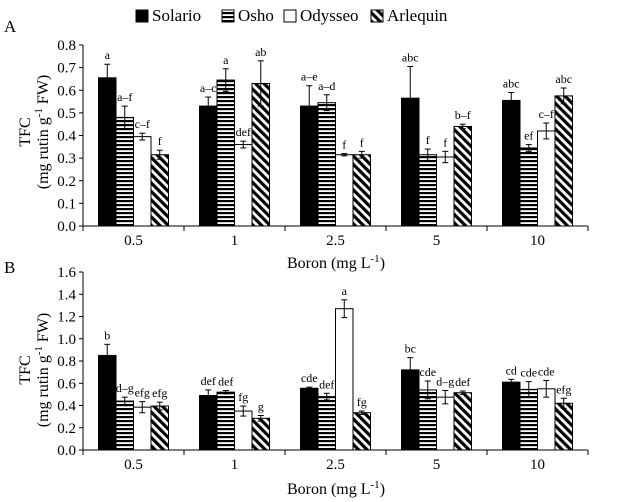  Describe the element at coordinates (25, 131) in the screenshot. I see `panel-a-ylabel-line1: TFC` at that location.